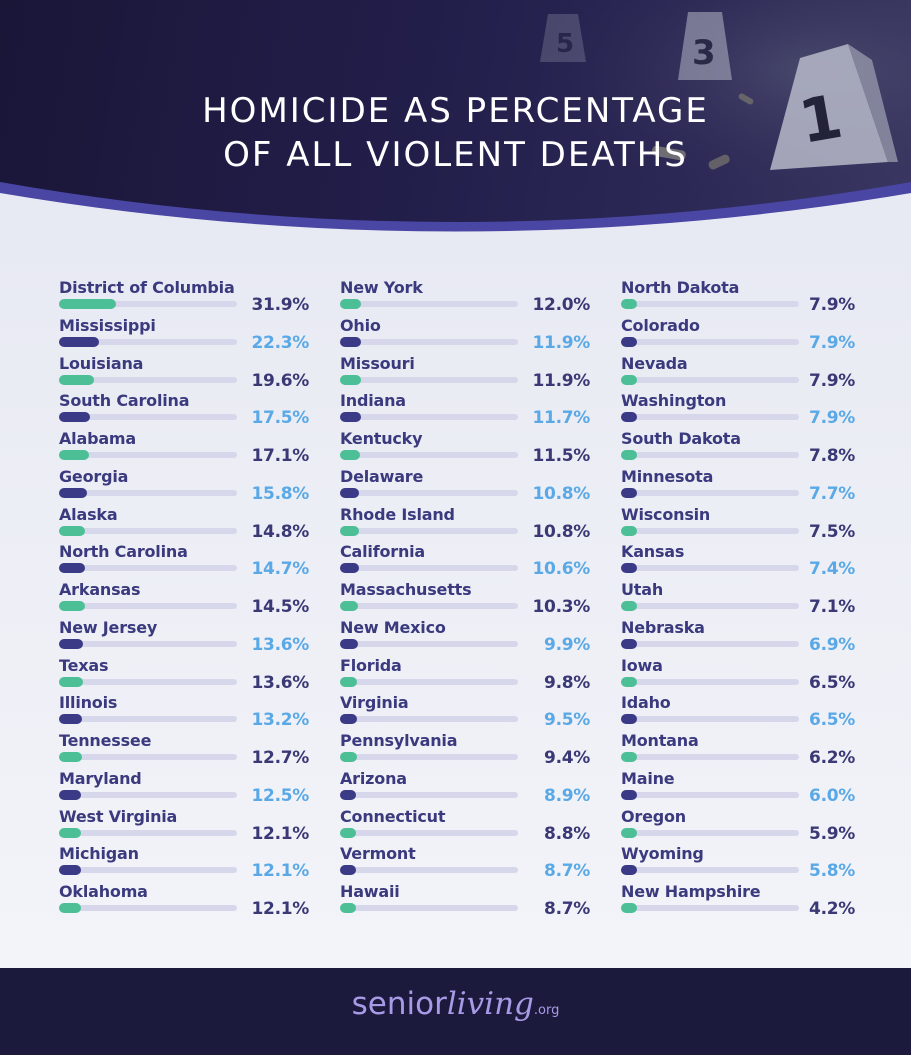  Describe the element at coordinates (738, 524) in the screenshot. I see `bar-row: Wisconsin 7.5%` at that location.